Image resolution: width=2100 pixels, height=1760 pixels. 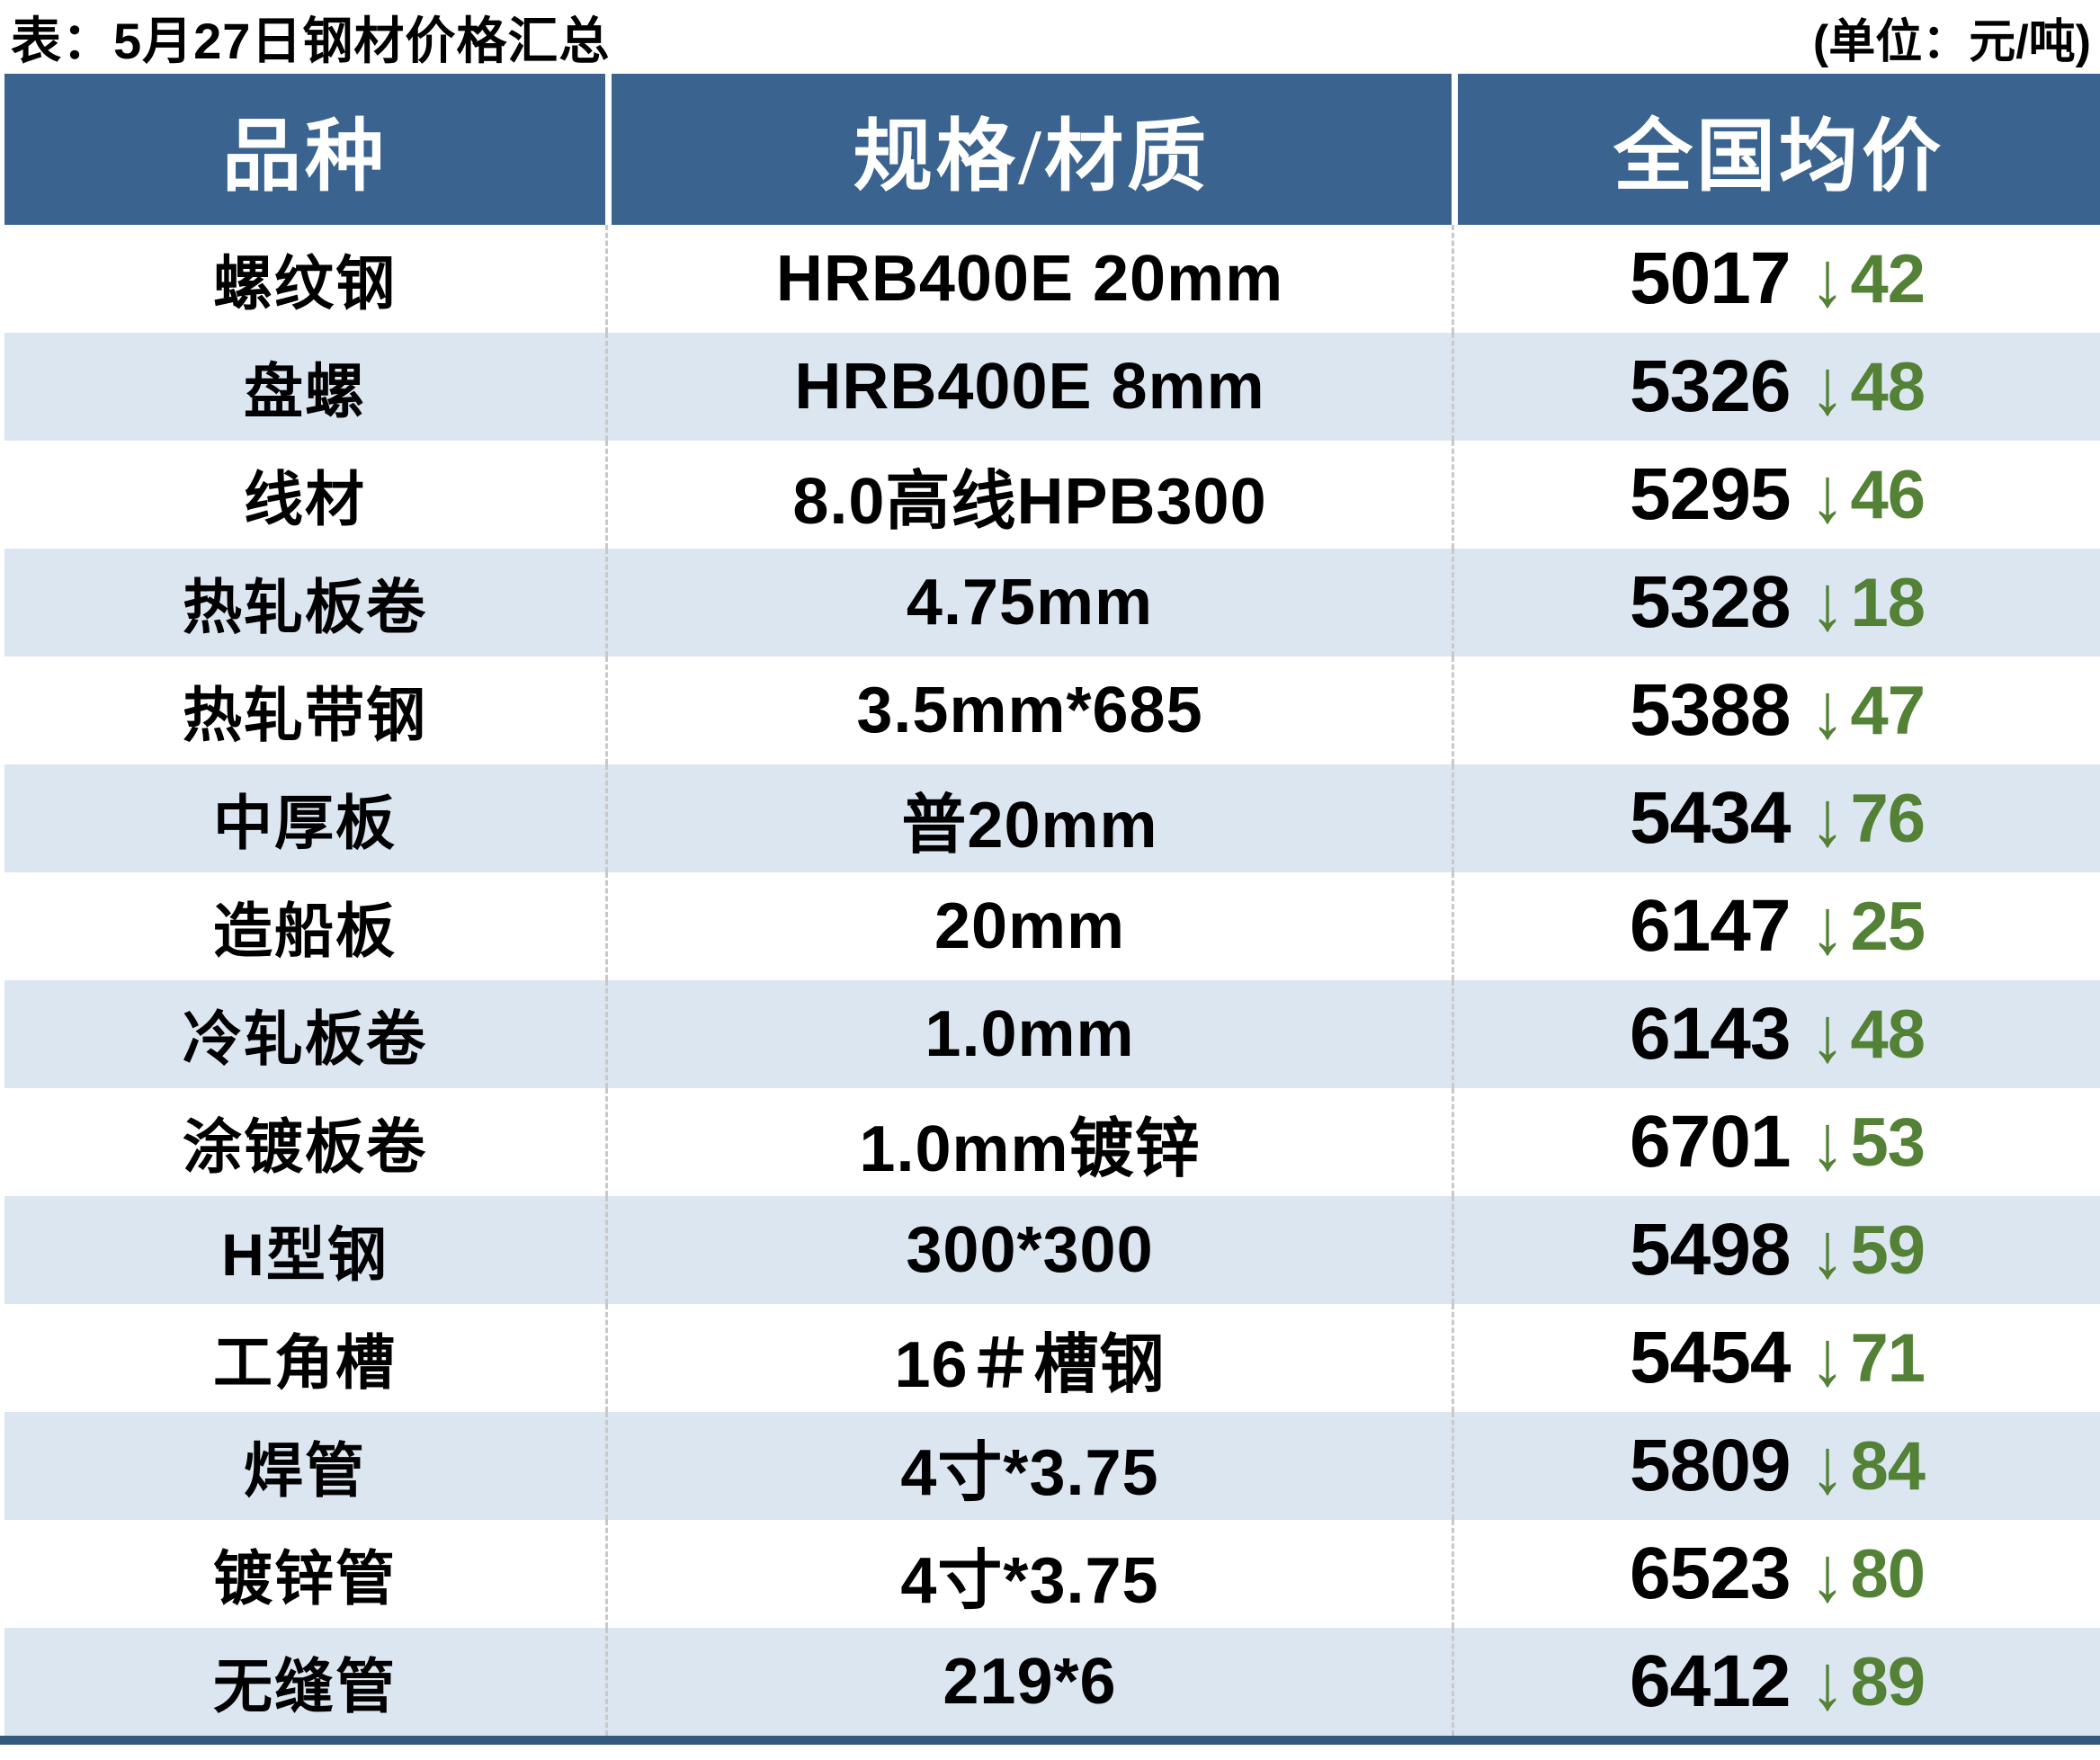 I want to click on price-cell: 5295 ↓ 46, so click(x=1776, y=495).